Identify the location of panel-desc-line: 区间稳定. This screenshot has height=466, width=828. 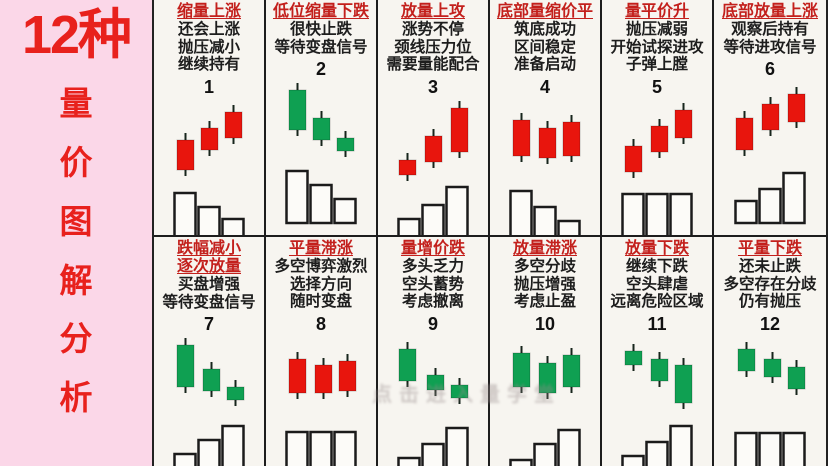
(544, 47).